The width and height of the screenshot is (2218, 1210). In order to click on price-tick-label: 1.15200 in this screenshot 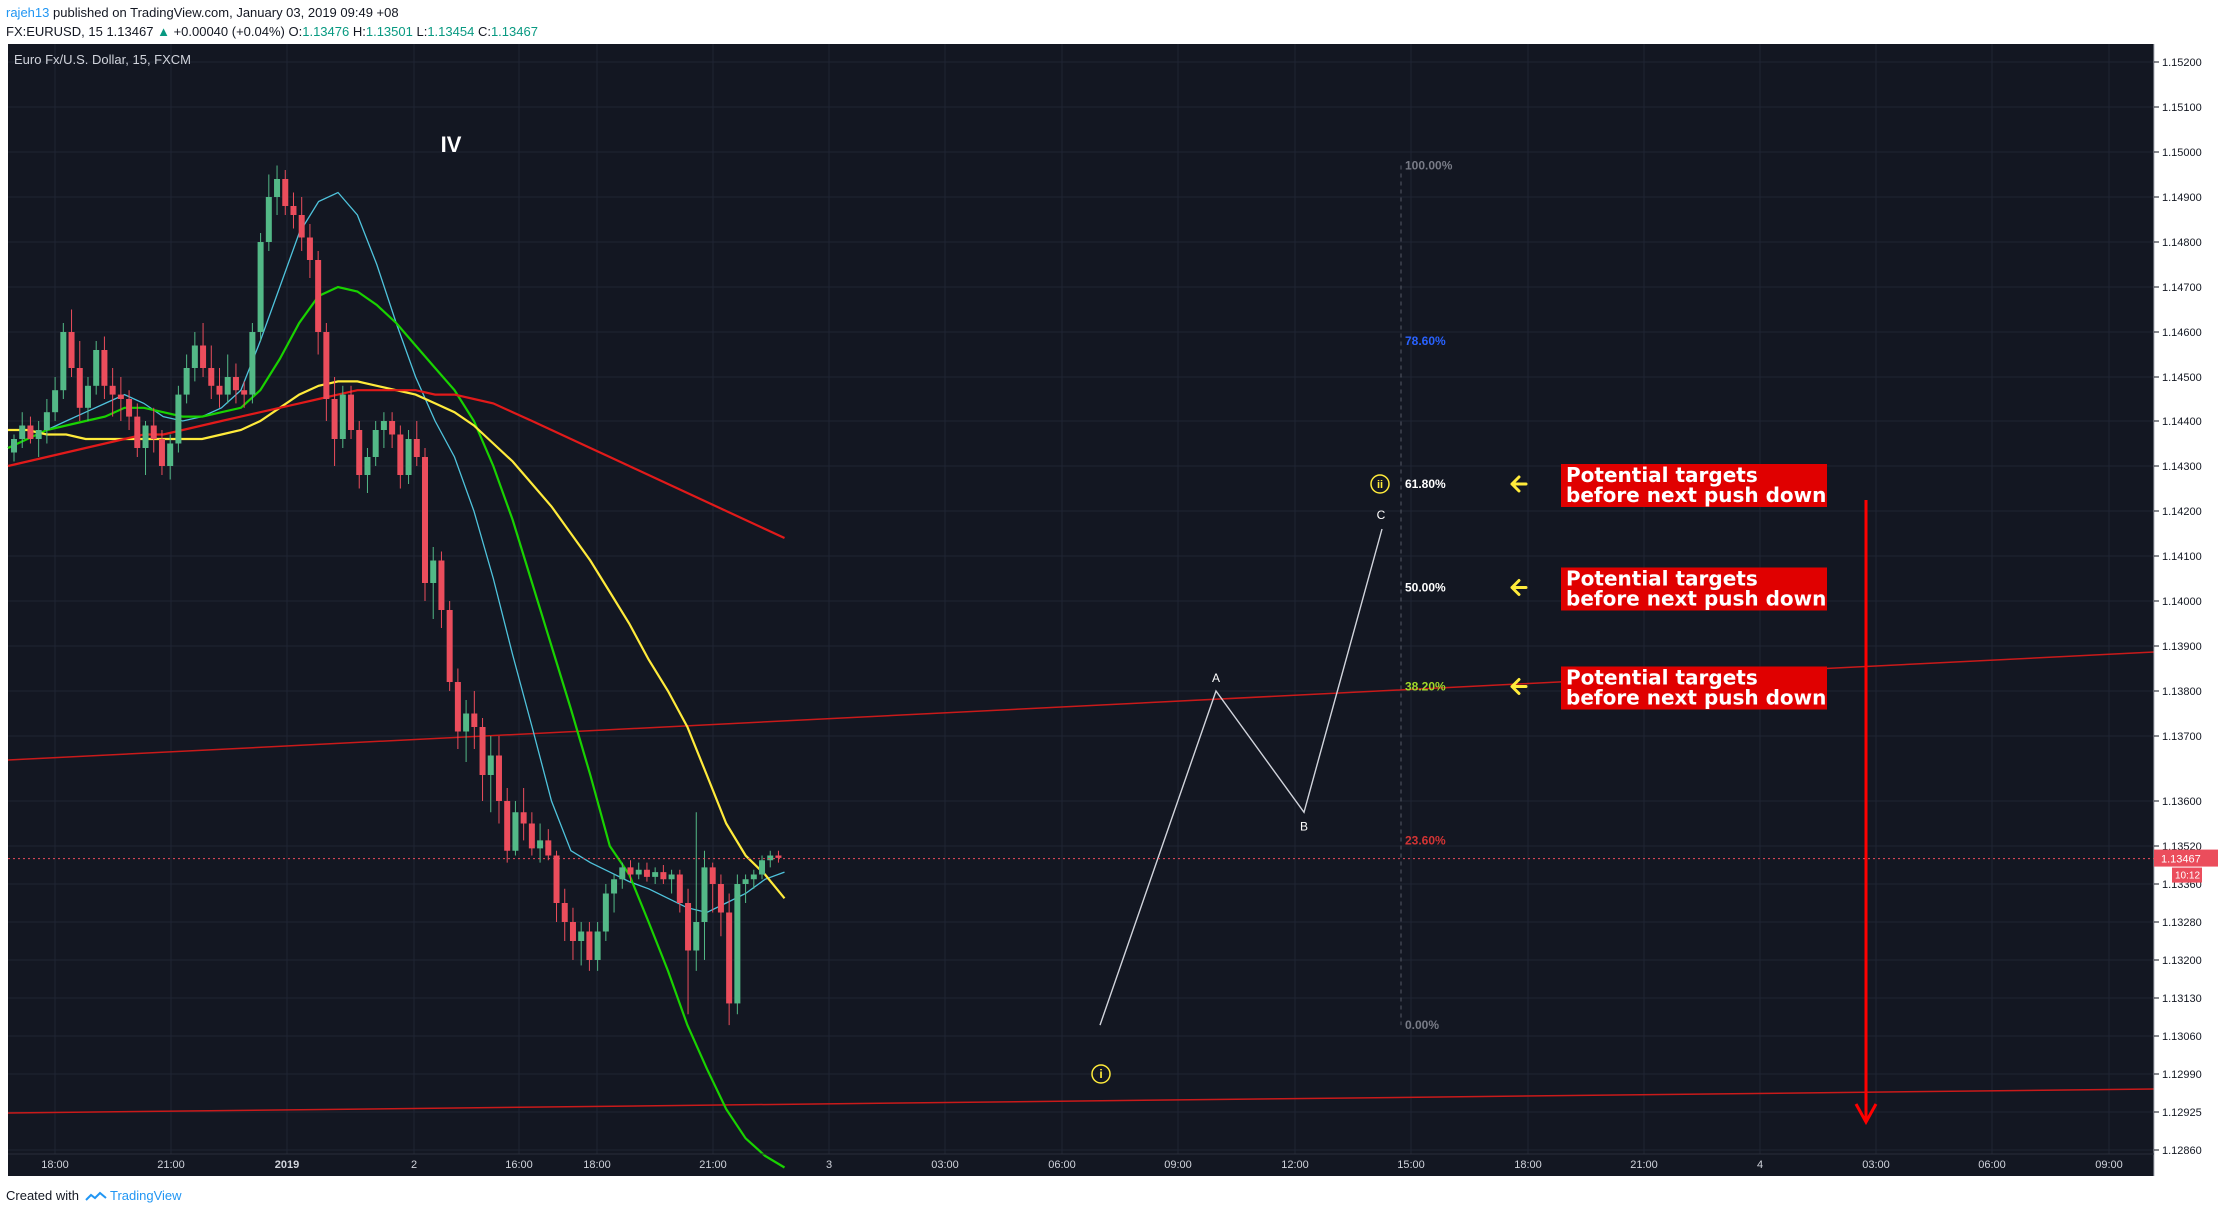, I will do `click(2182, 63)`.